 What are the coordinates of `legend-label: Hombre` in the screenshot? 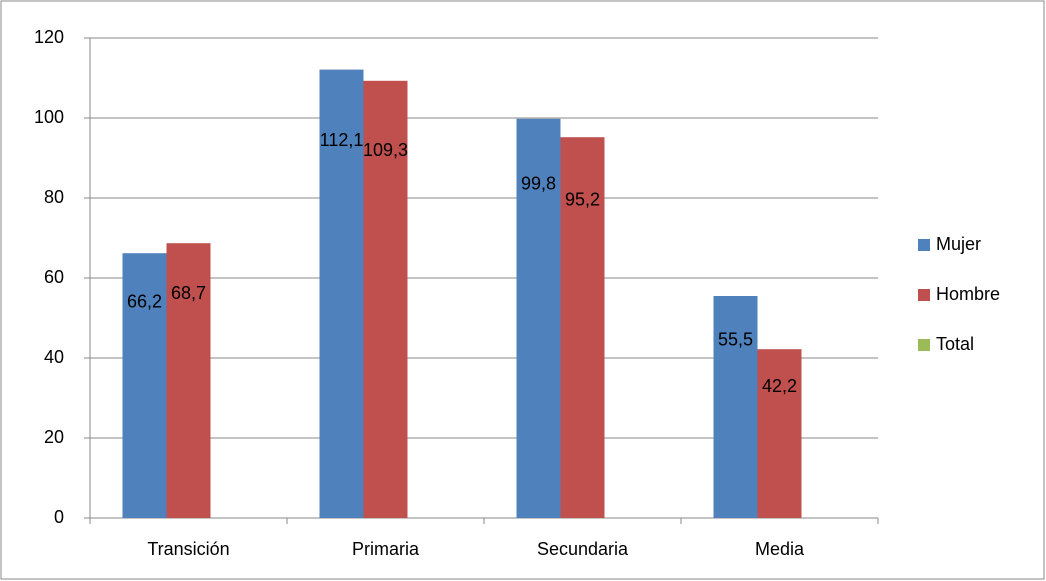 It's located at (968, 294).